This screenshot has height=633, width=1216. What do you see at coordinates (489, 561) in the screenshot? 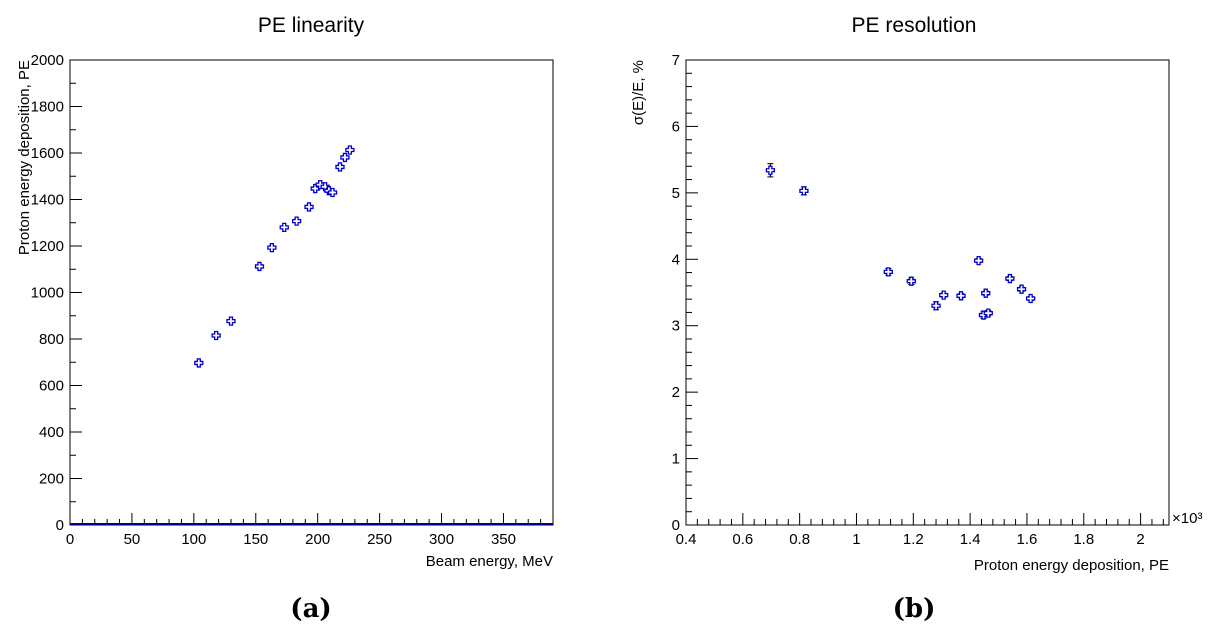
I see `panel-a-xlabel: Beam energy, MeV` at bounding box center [489, 561].